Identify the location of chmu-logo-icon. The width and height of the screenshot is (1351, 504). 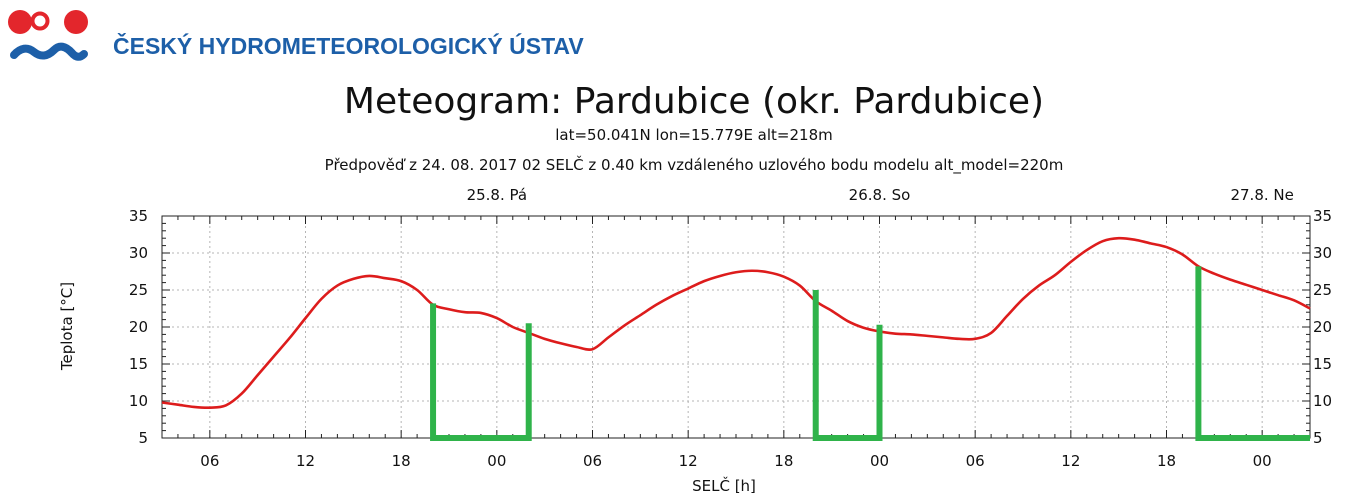
(48, 35).